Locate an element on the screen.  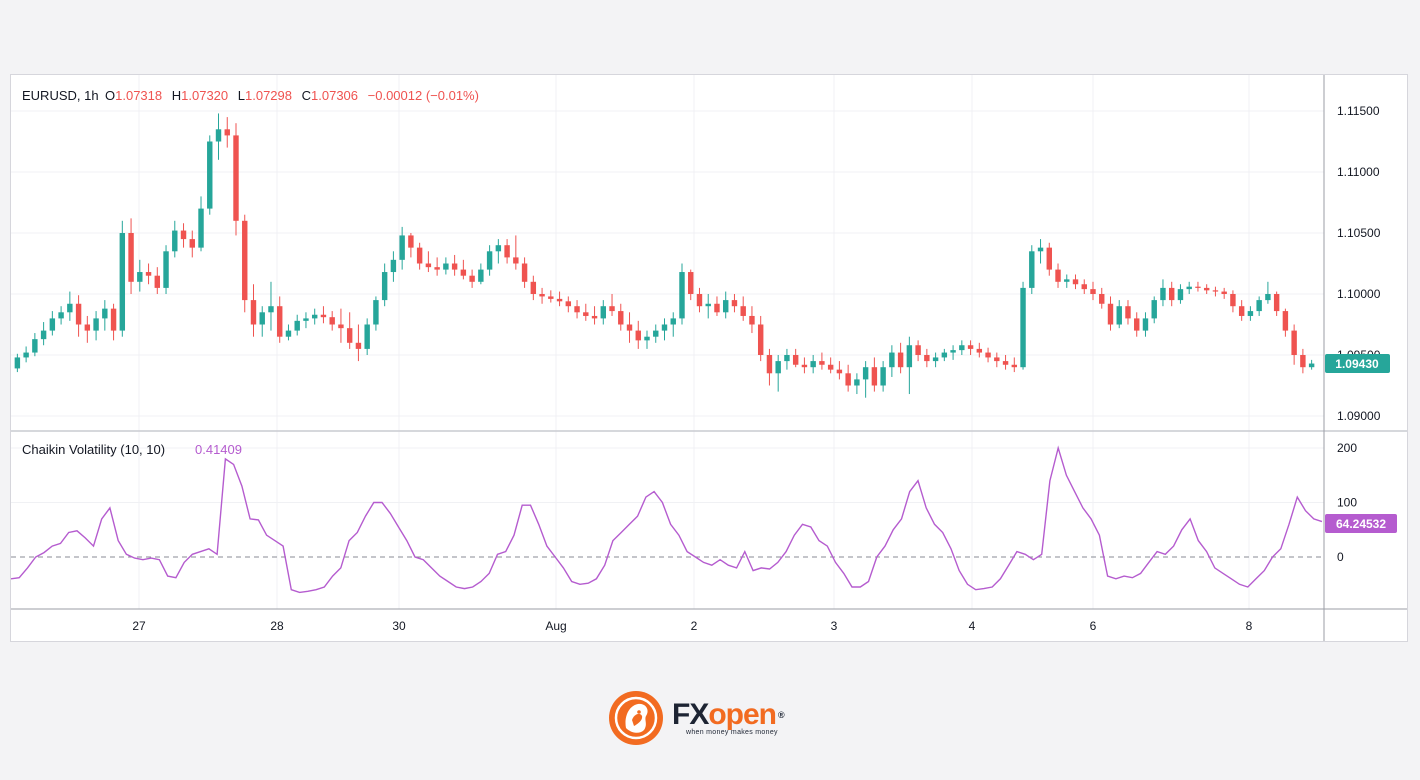
time-tick-label: 4 is located at coordinates (972, 626).